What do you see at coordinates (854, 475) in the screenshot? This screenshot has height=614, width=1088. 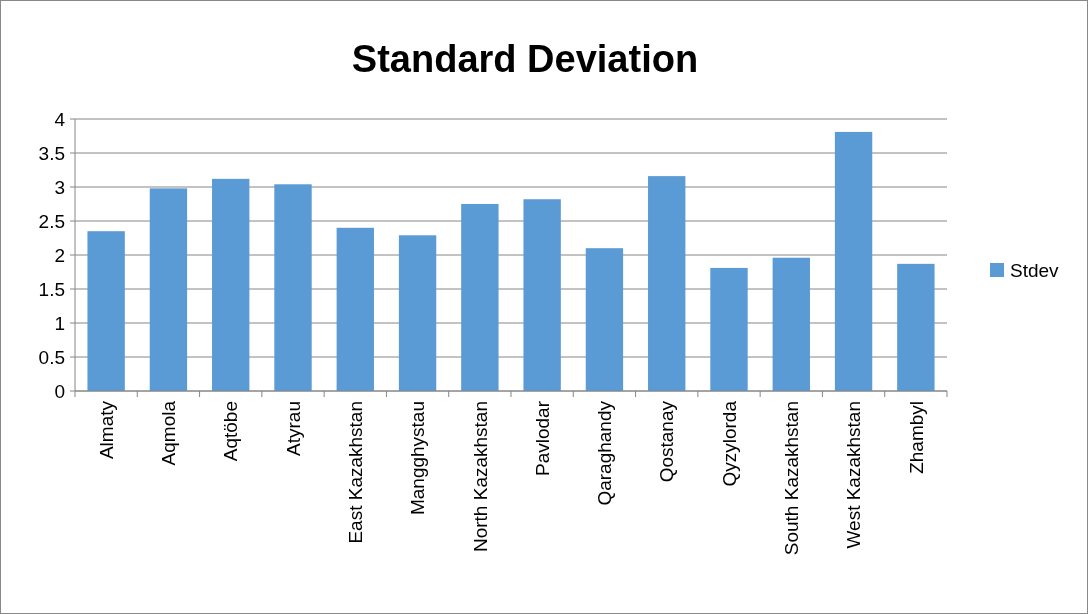 I see `x-tick-label: West Kazakhstan` at bounding box center [854, 475].